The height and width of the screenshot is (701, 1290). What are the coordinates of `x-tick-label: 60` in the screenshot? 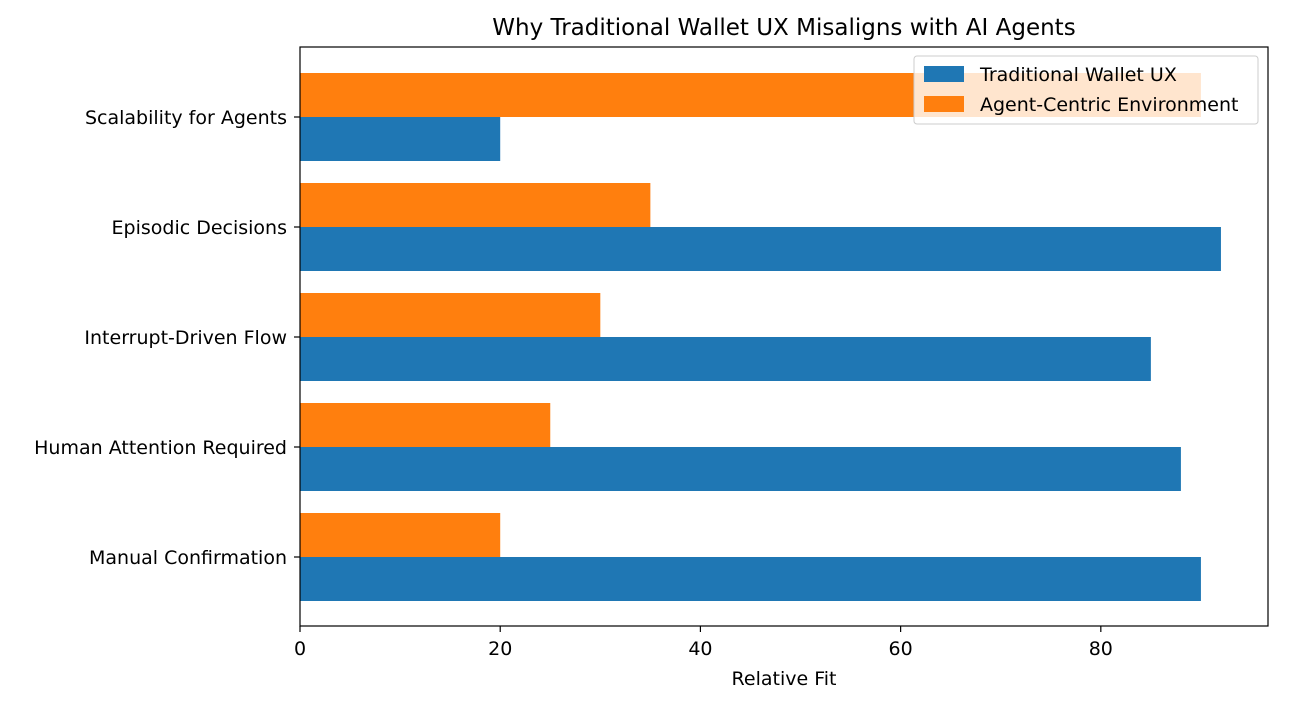 It's located at (901, 649).